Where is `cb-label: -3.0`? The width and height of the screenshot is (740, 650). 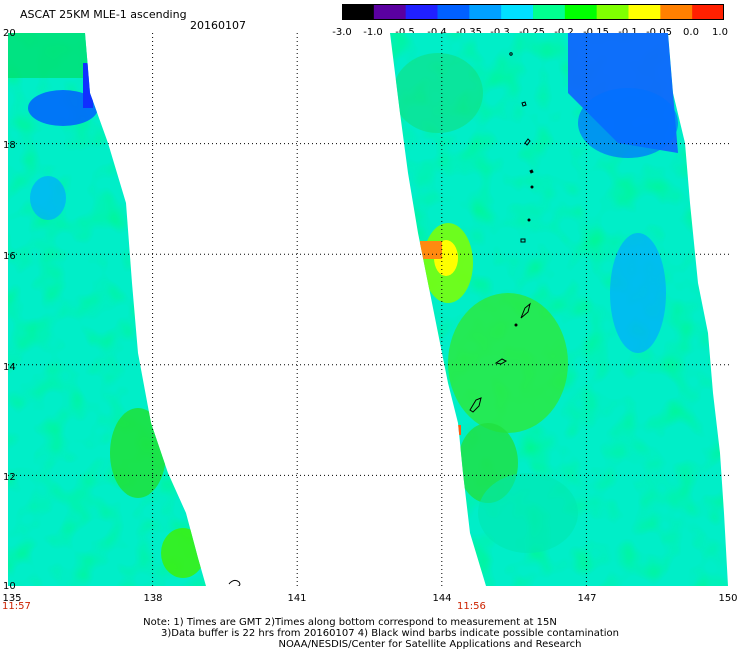 cb-label: -3.0 is located at coordinates (342, 32).